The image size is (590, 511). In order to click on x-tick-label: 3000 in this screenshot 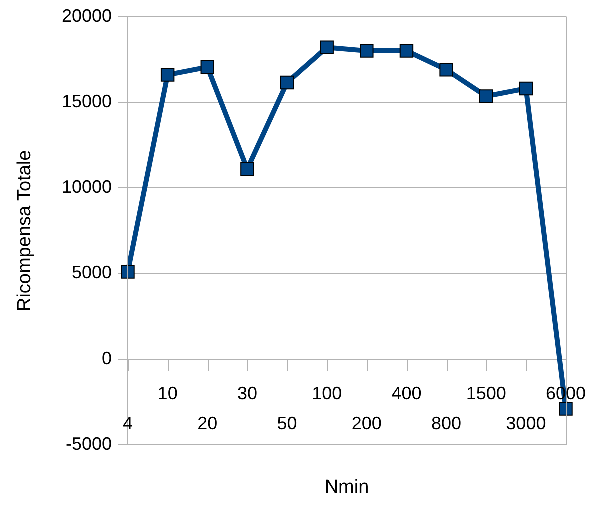, I will do `click(526, 423)`.